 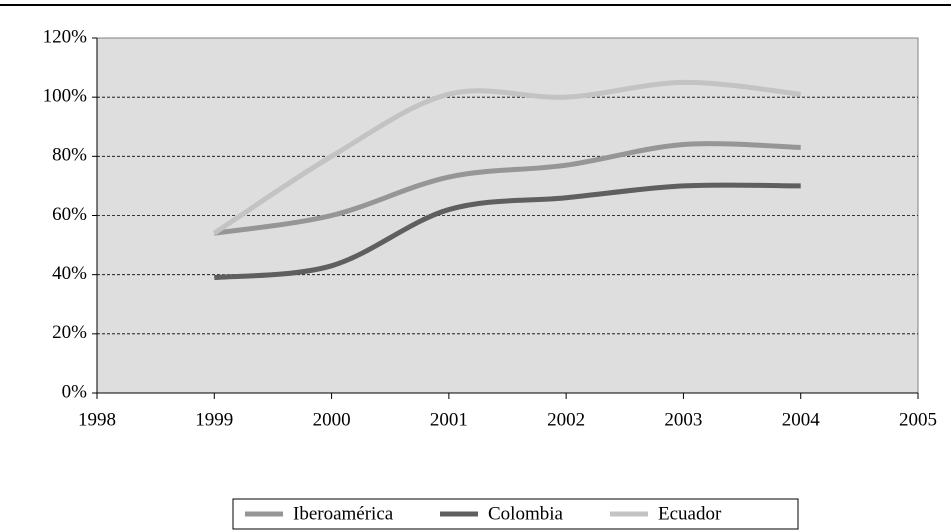 I want to click on legend-label: Iberoamérica, so click(x=343, y=513).